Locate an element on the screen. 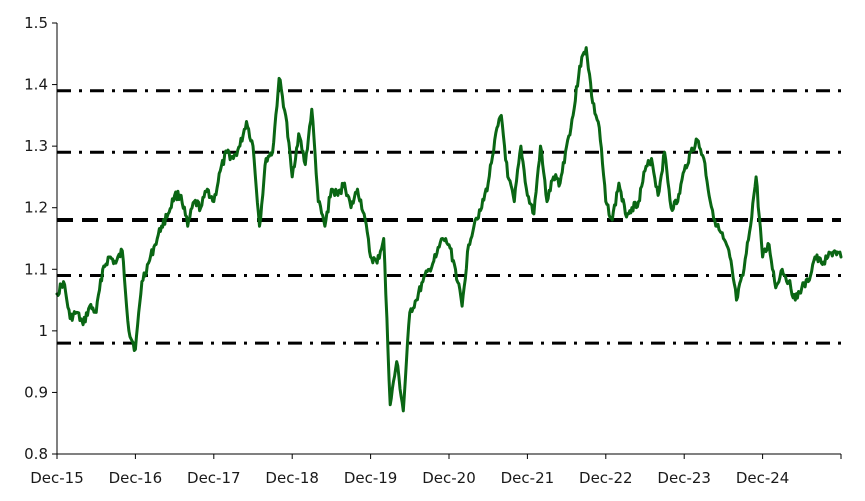  y-tick-label: 1.1 is located at coordinates (36, 269).